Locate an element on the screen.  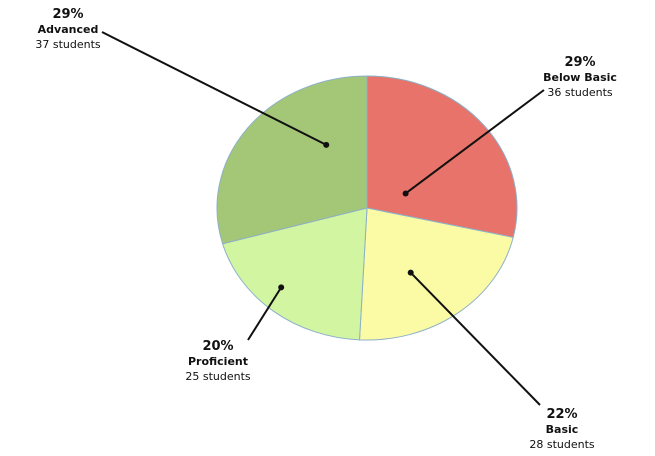
pie-slice-proficient is located at coordinates (294, 274).